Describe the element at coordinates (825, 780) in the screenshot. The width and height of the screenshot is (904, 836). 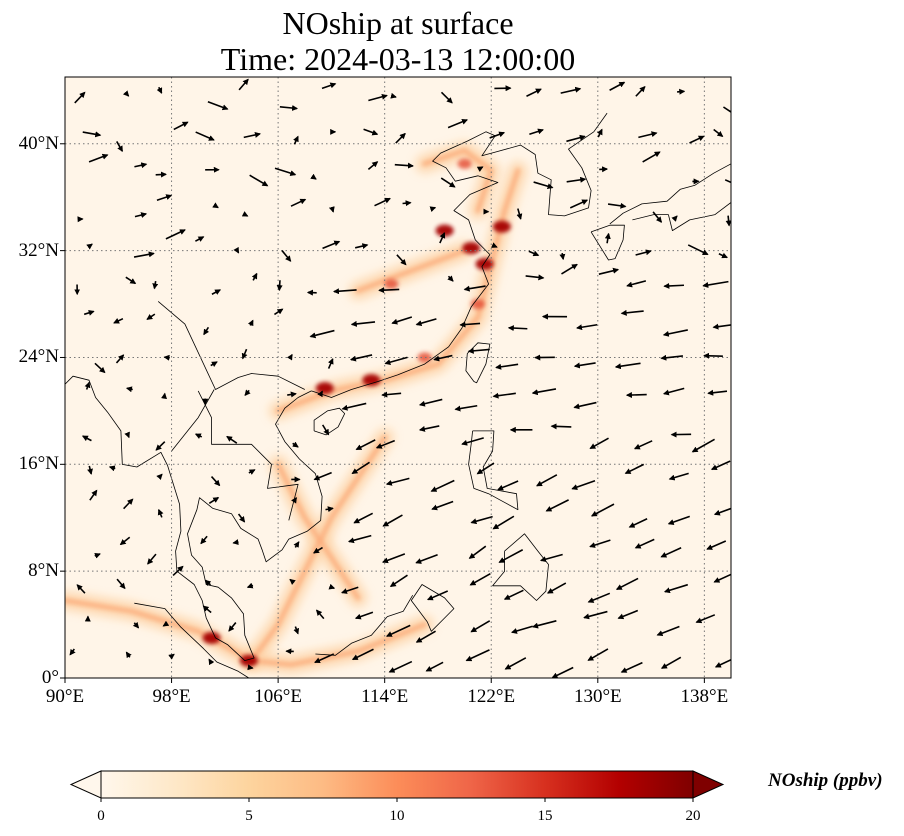
I see `colorbar-label: NOship (ppbv)` at that location.